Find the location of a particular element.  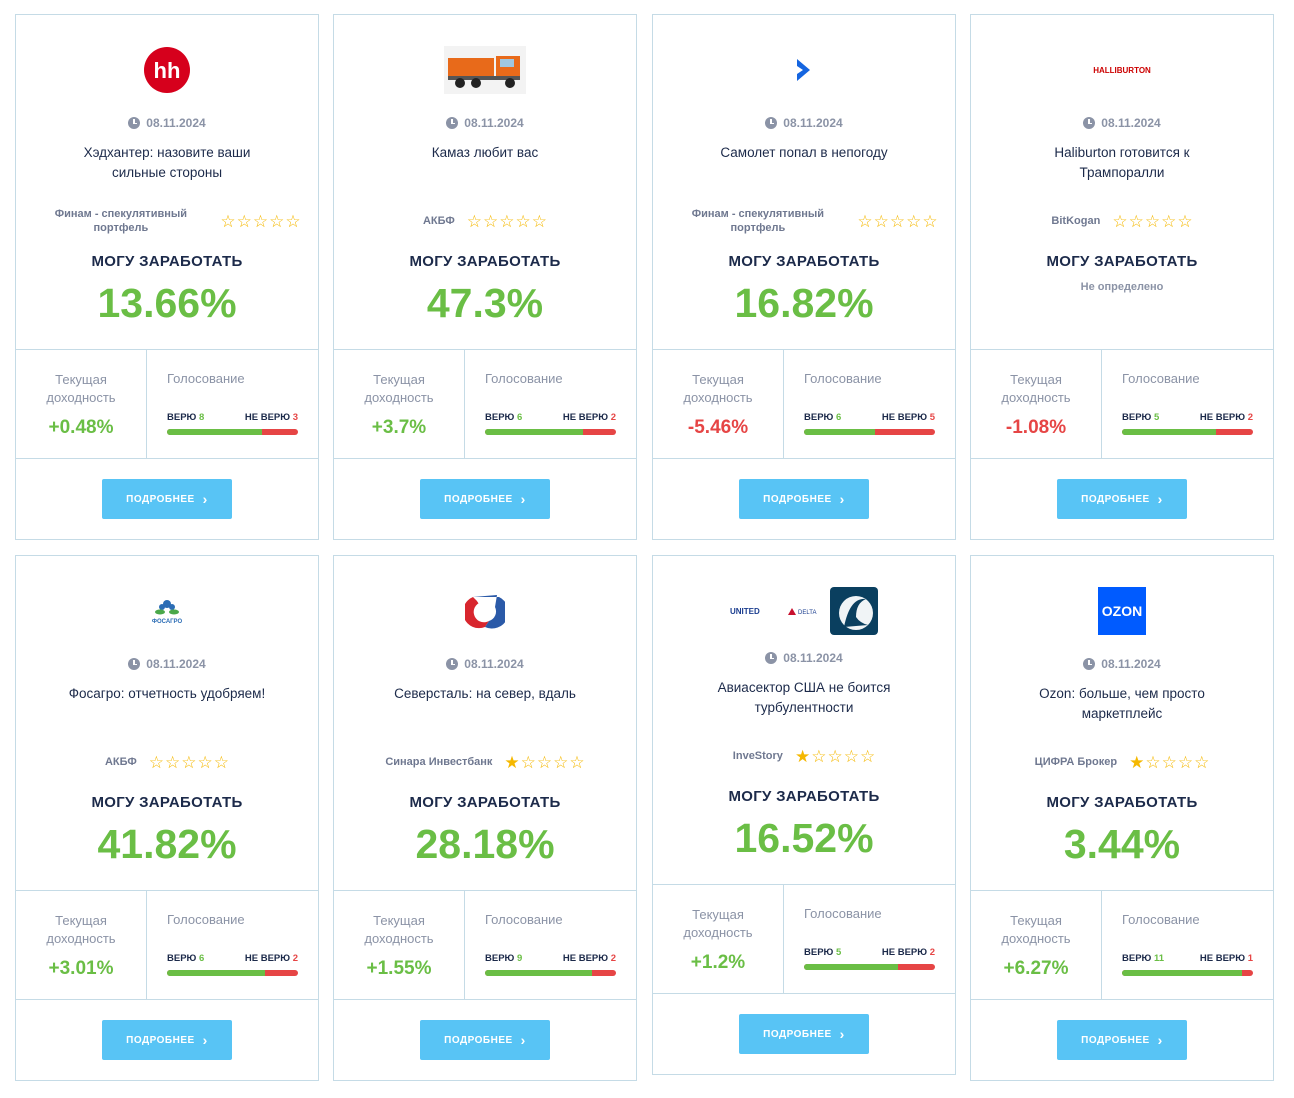

idea-title: Авиасектор США не боится турбулентности is located at coordinates (804, 697).